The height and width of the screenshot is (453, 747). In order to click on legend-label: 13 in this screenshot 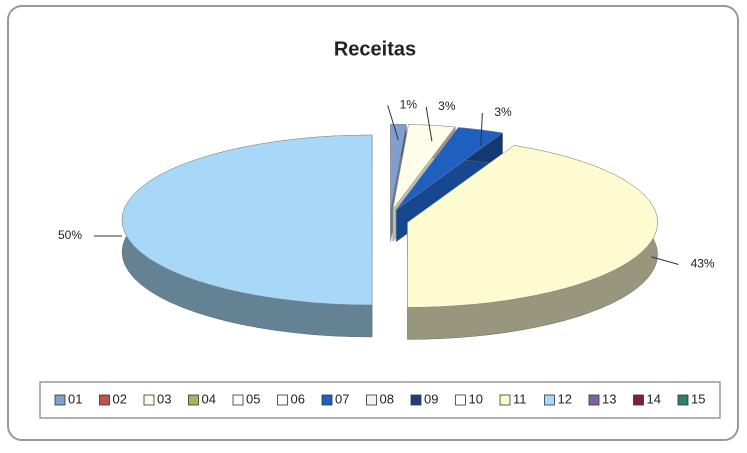, I will do `click(609, 398)`.